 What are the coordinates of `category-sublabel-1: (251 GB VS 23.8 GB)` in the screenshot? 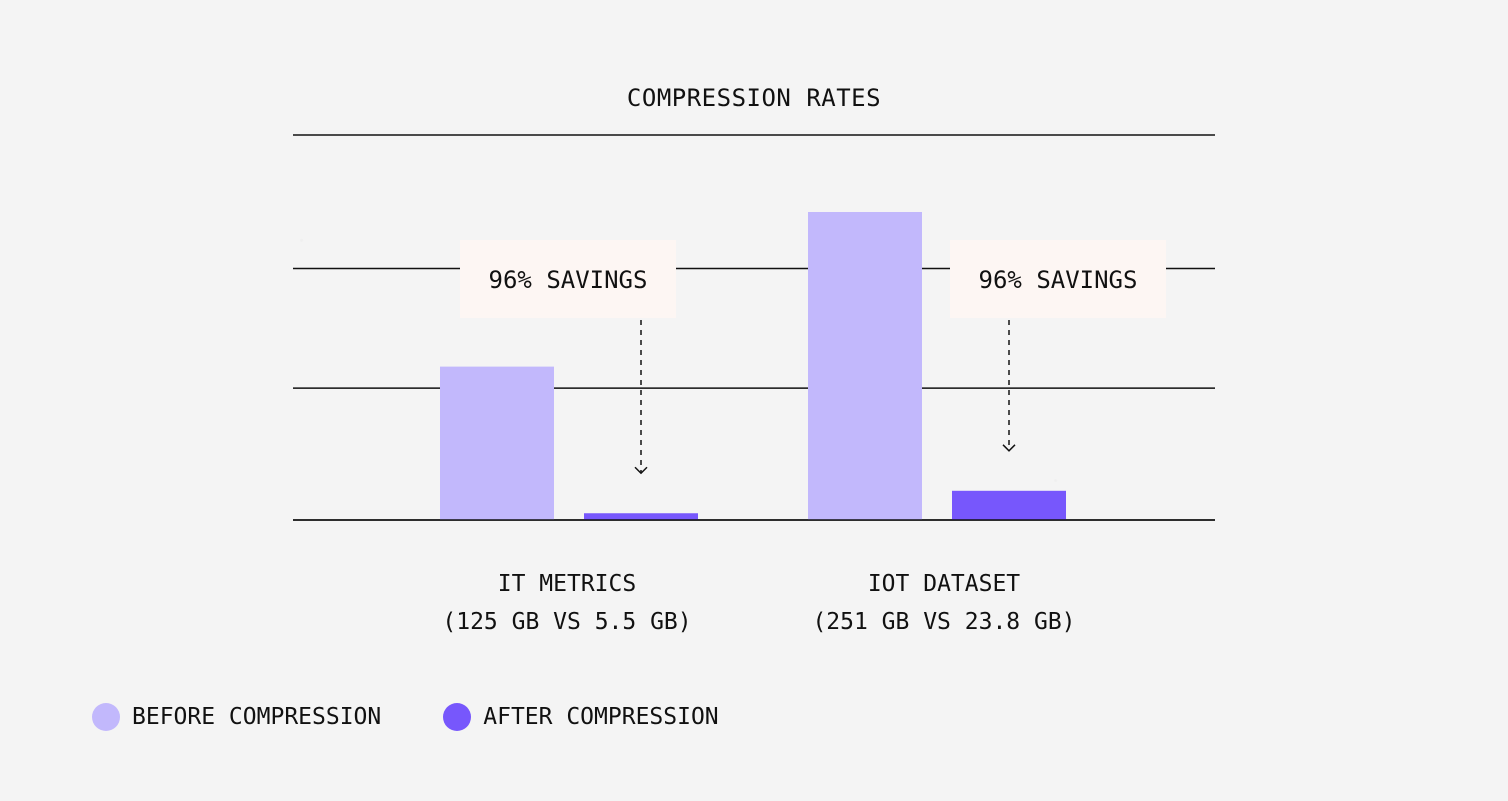 It's located at (943, 622).